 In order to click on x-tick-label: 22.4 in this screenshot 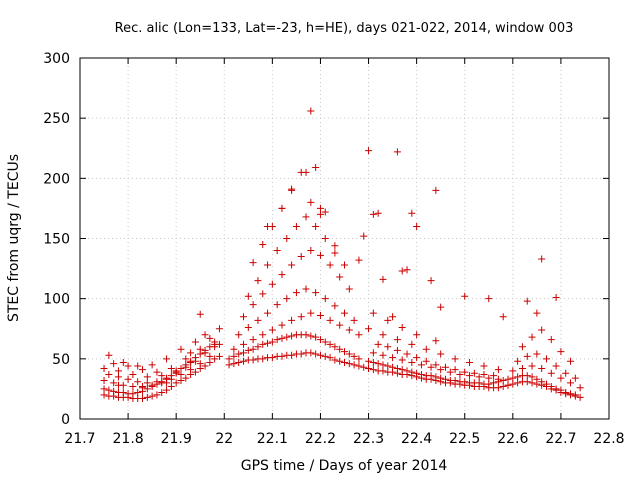, I will do `click(416, 439)`.